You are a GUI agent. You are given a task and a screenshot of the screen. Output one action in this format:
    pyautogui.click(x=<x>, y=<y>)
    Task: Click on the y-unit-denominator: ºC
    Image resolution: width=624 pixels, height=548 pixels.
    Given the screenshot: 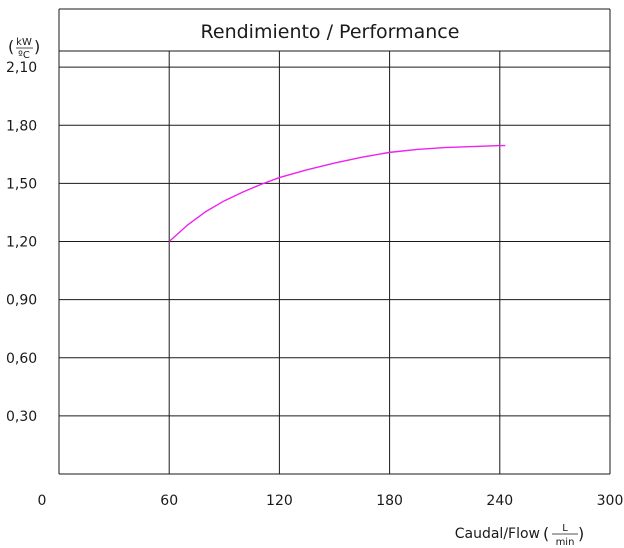 What is the action you would take?
    pyautogui.click(x=24, y=55)
    